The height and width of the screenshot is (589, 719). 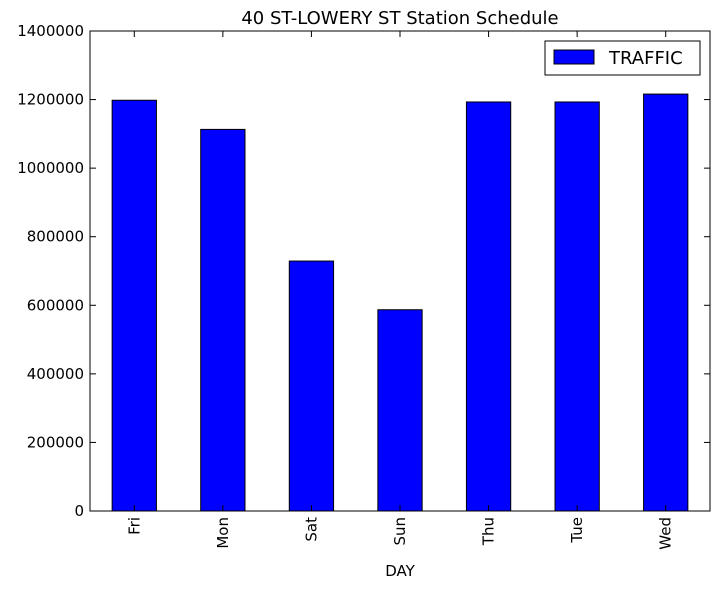 What do you see at coordinates (50, 31) in the screenshot?
I see `y-tick-label: 1400000` at bounding box center [50, 31].